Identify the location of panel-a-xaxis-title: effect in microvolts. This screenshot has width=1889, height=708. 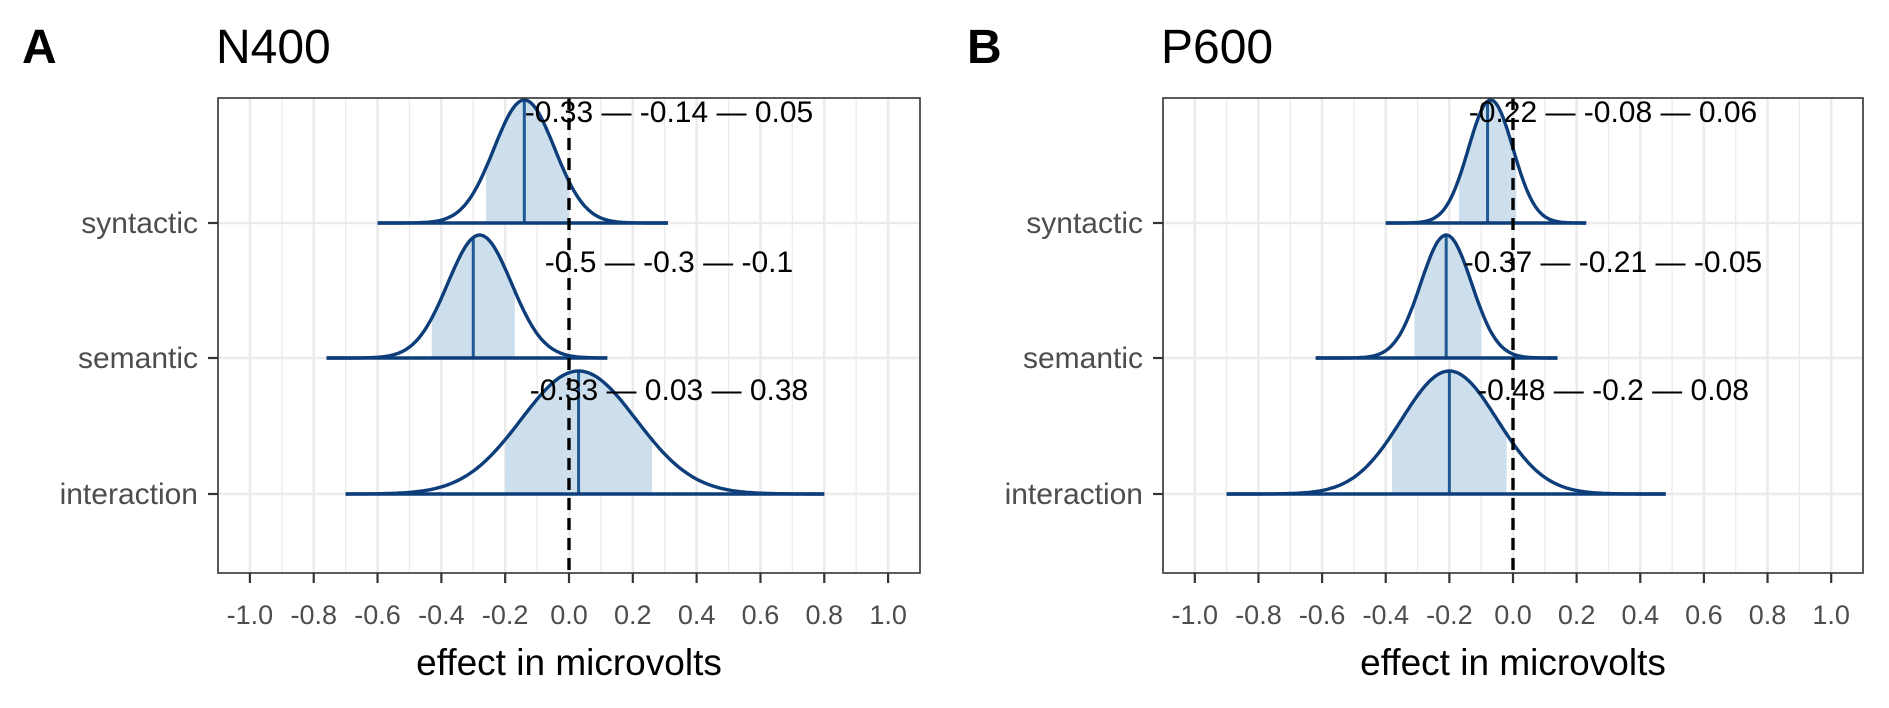
(569, 662).